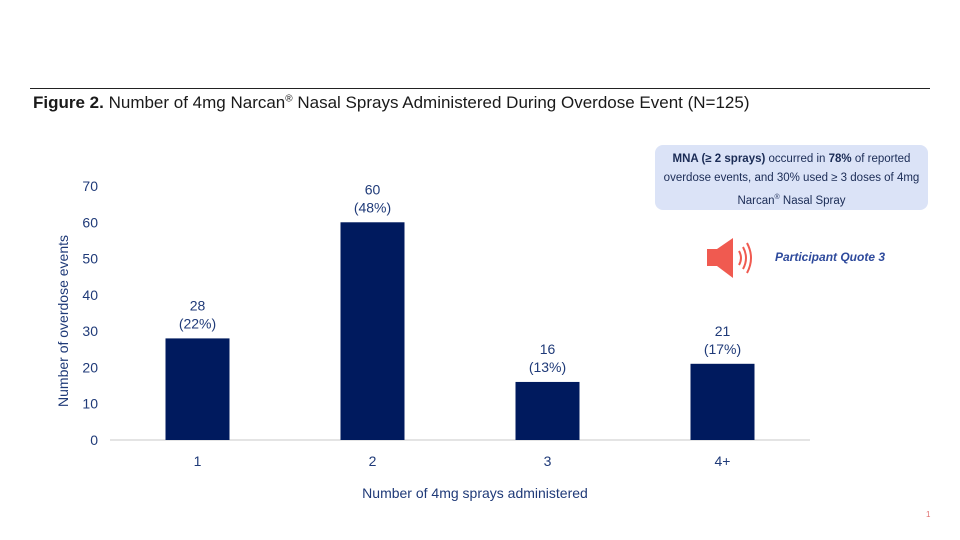 The image size is (960, 540). I want to click on x-axis-label: Number of 4mg sprays administered, so click(475, 493).